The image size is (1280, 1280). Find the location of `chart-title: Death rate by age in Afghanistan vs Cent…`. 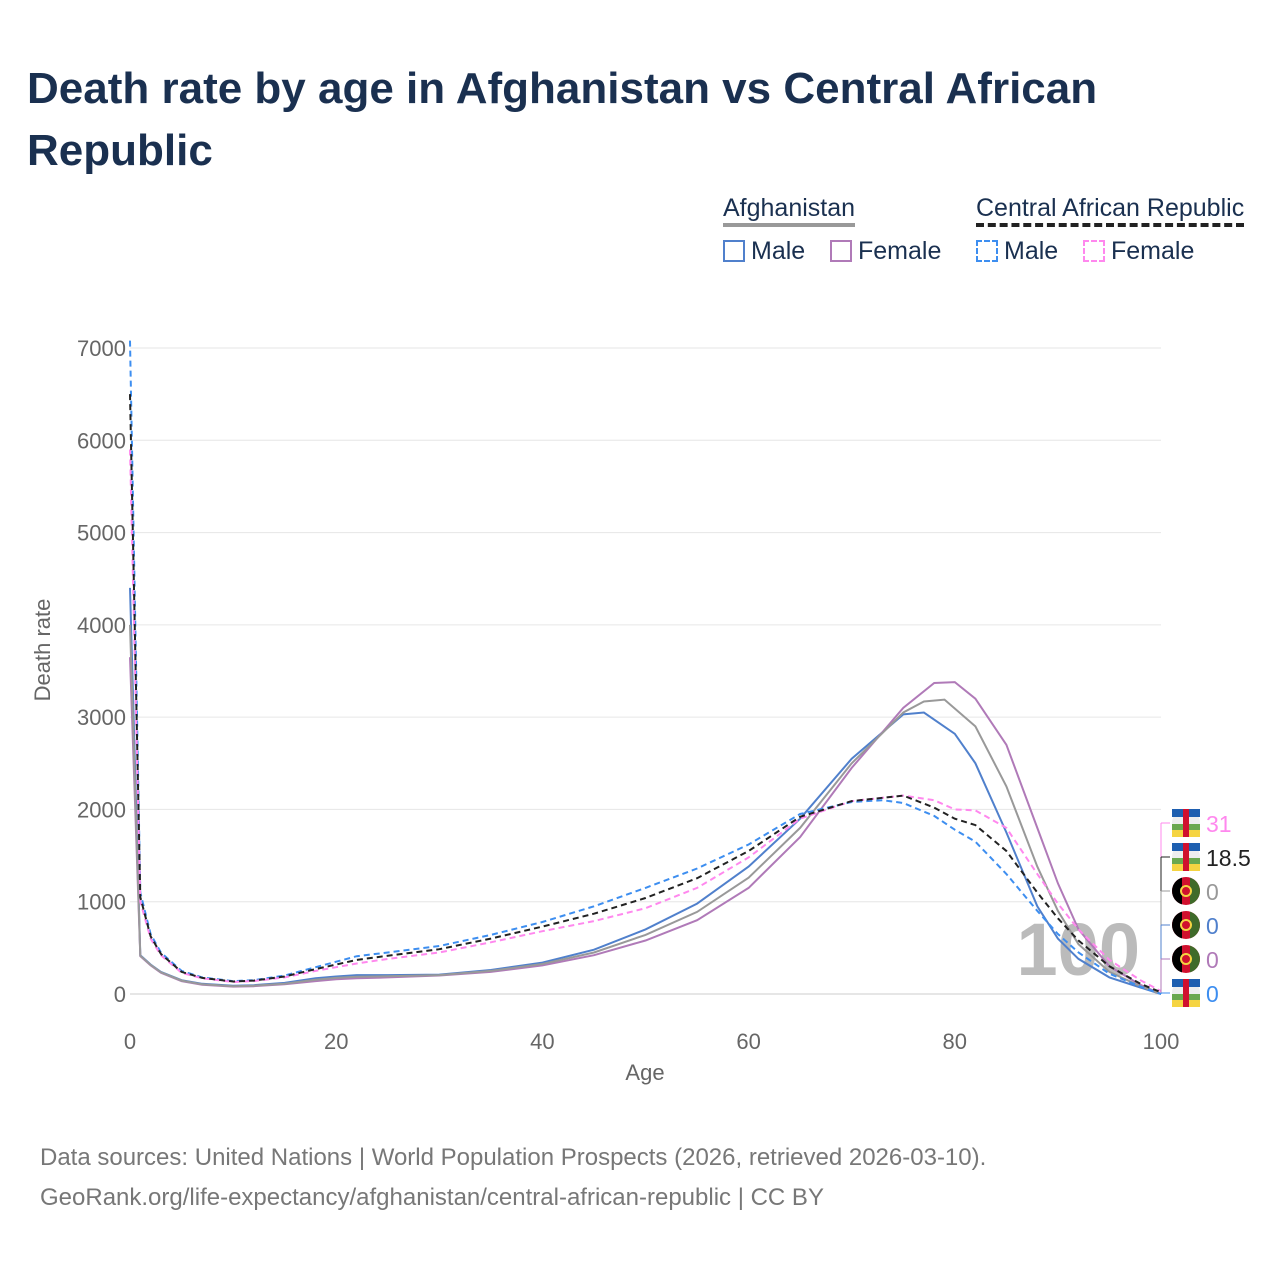

chart-title: Death rate by age in Afghanistan vs Cent… is located at coordinates (562, 119).